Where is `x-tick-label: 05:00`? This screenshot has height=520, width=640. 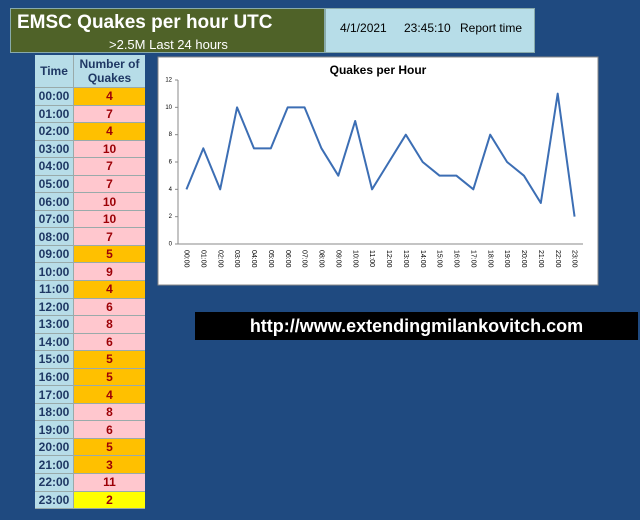
x-tick-label: 05:00 is located at coordinates (270, 259).